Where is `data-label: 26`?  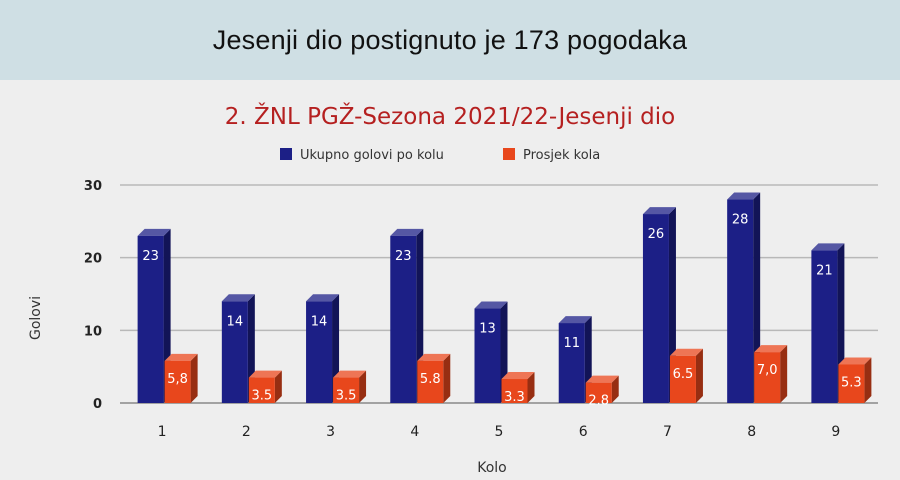
data-label: 26 is located at coordinates (656, 234).